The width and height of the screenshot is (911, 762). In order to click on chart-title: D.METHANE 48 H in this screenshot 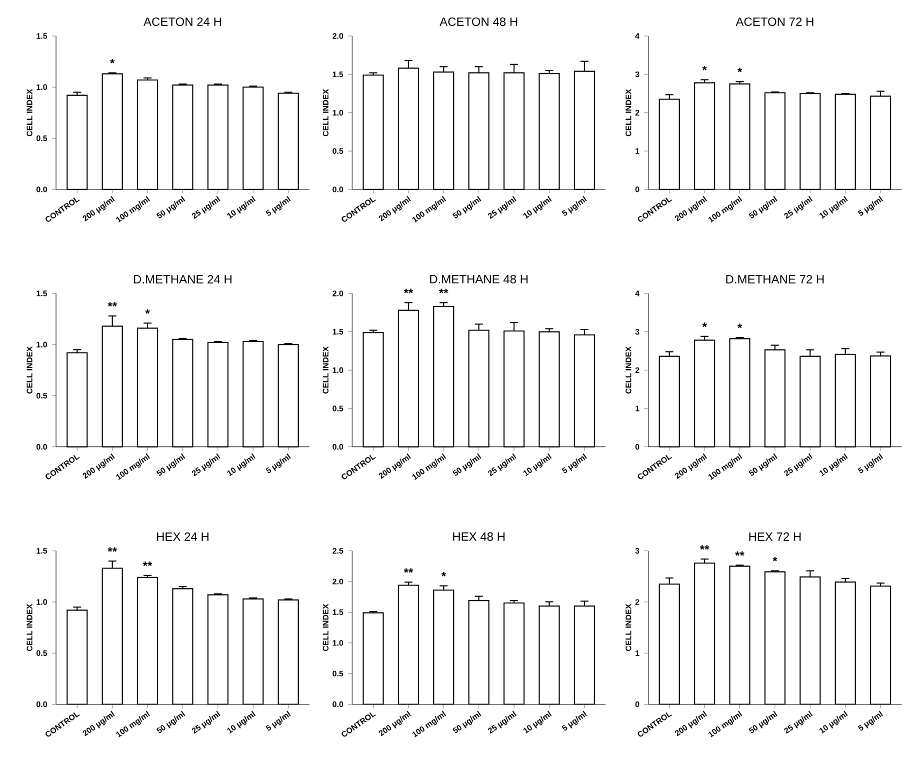, I will do `click(479, 279)`.